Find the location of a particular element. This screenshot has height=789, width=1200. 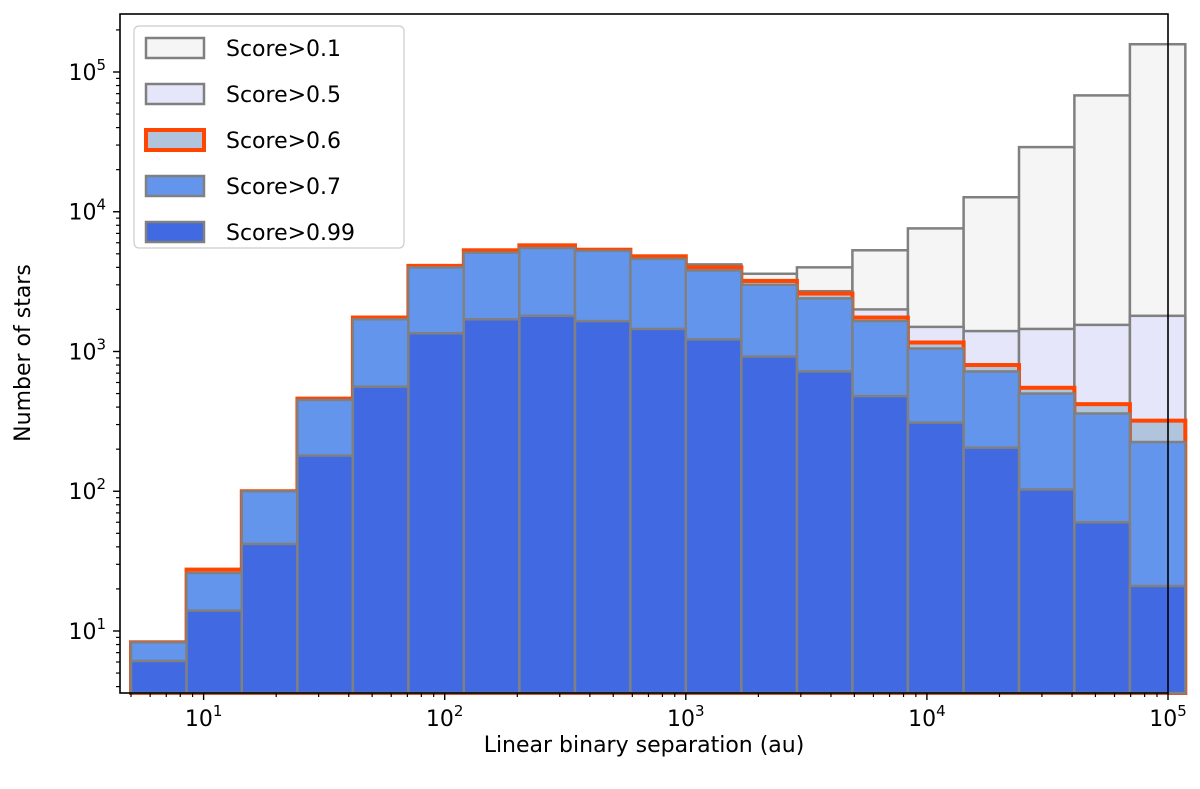

bar-s4-bin8 is located at coordinates (602, 507).